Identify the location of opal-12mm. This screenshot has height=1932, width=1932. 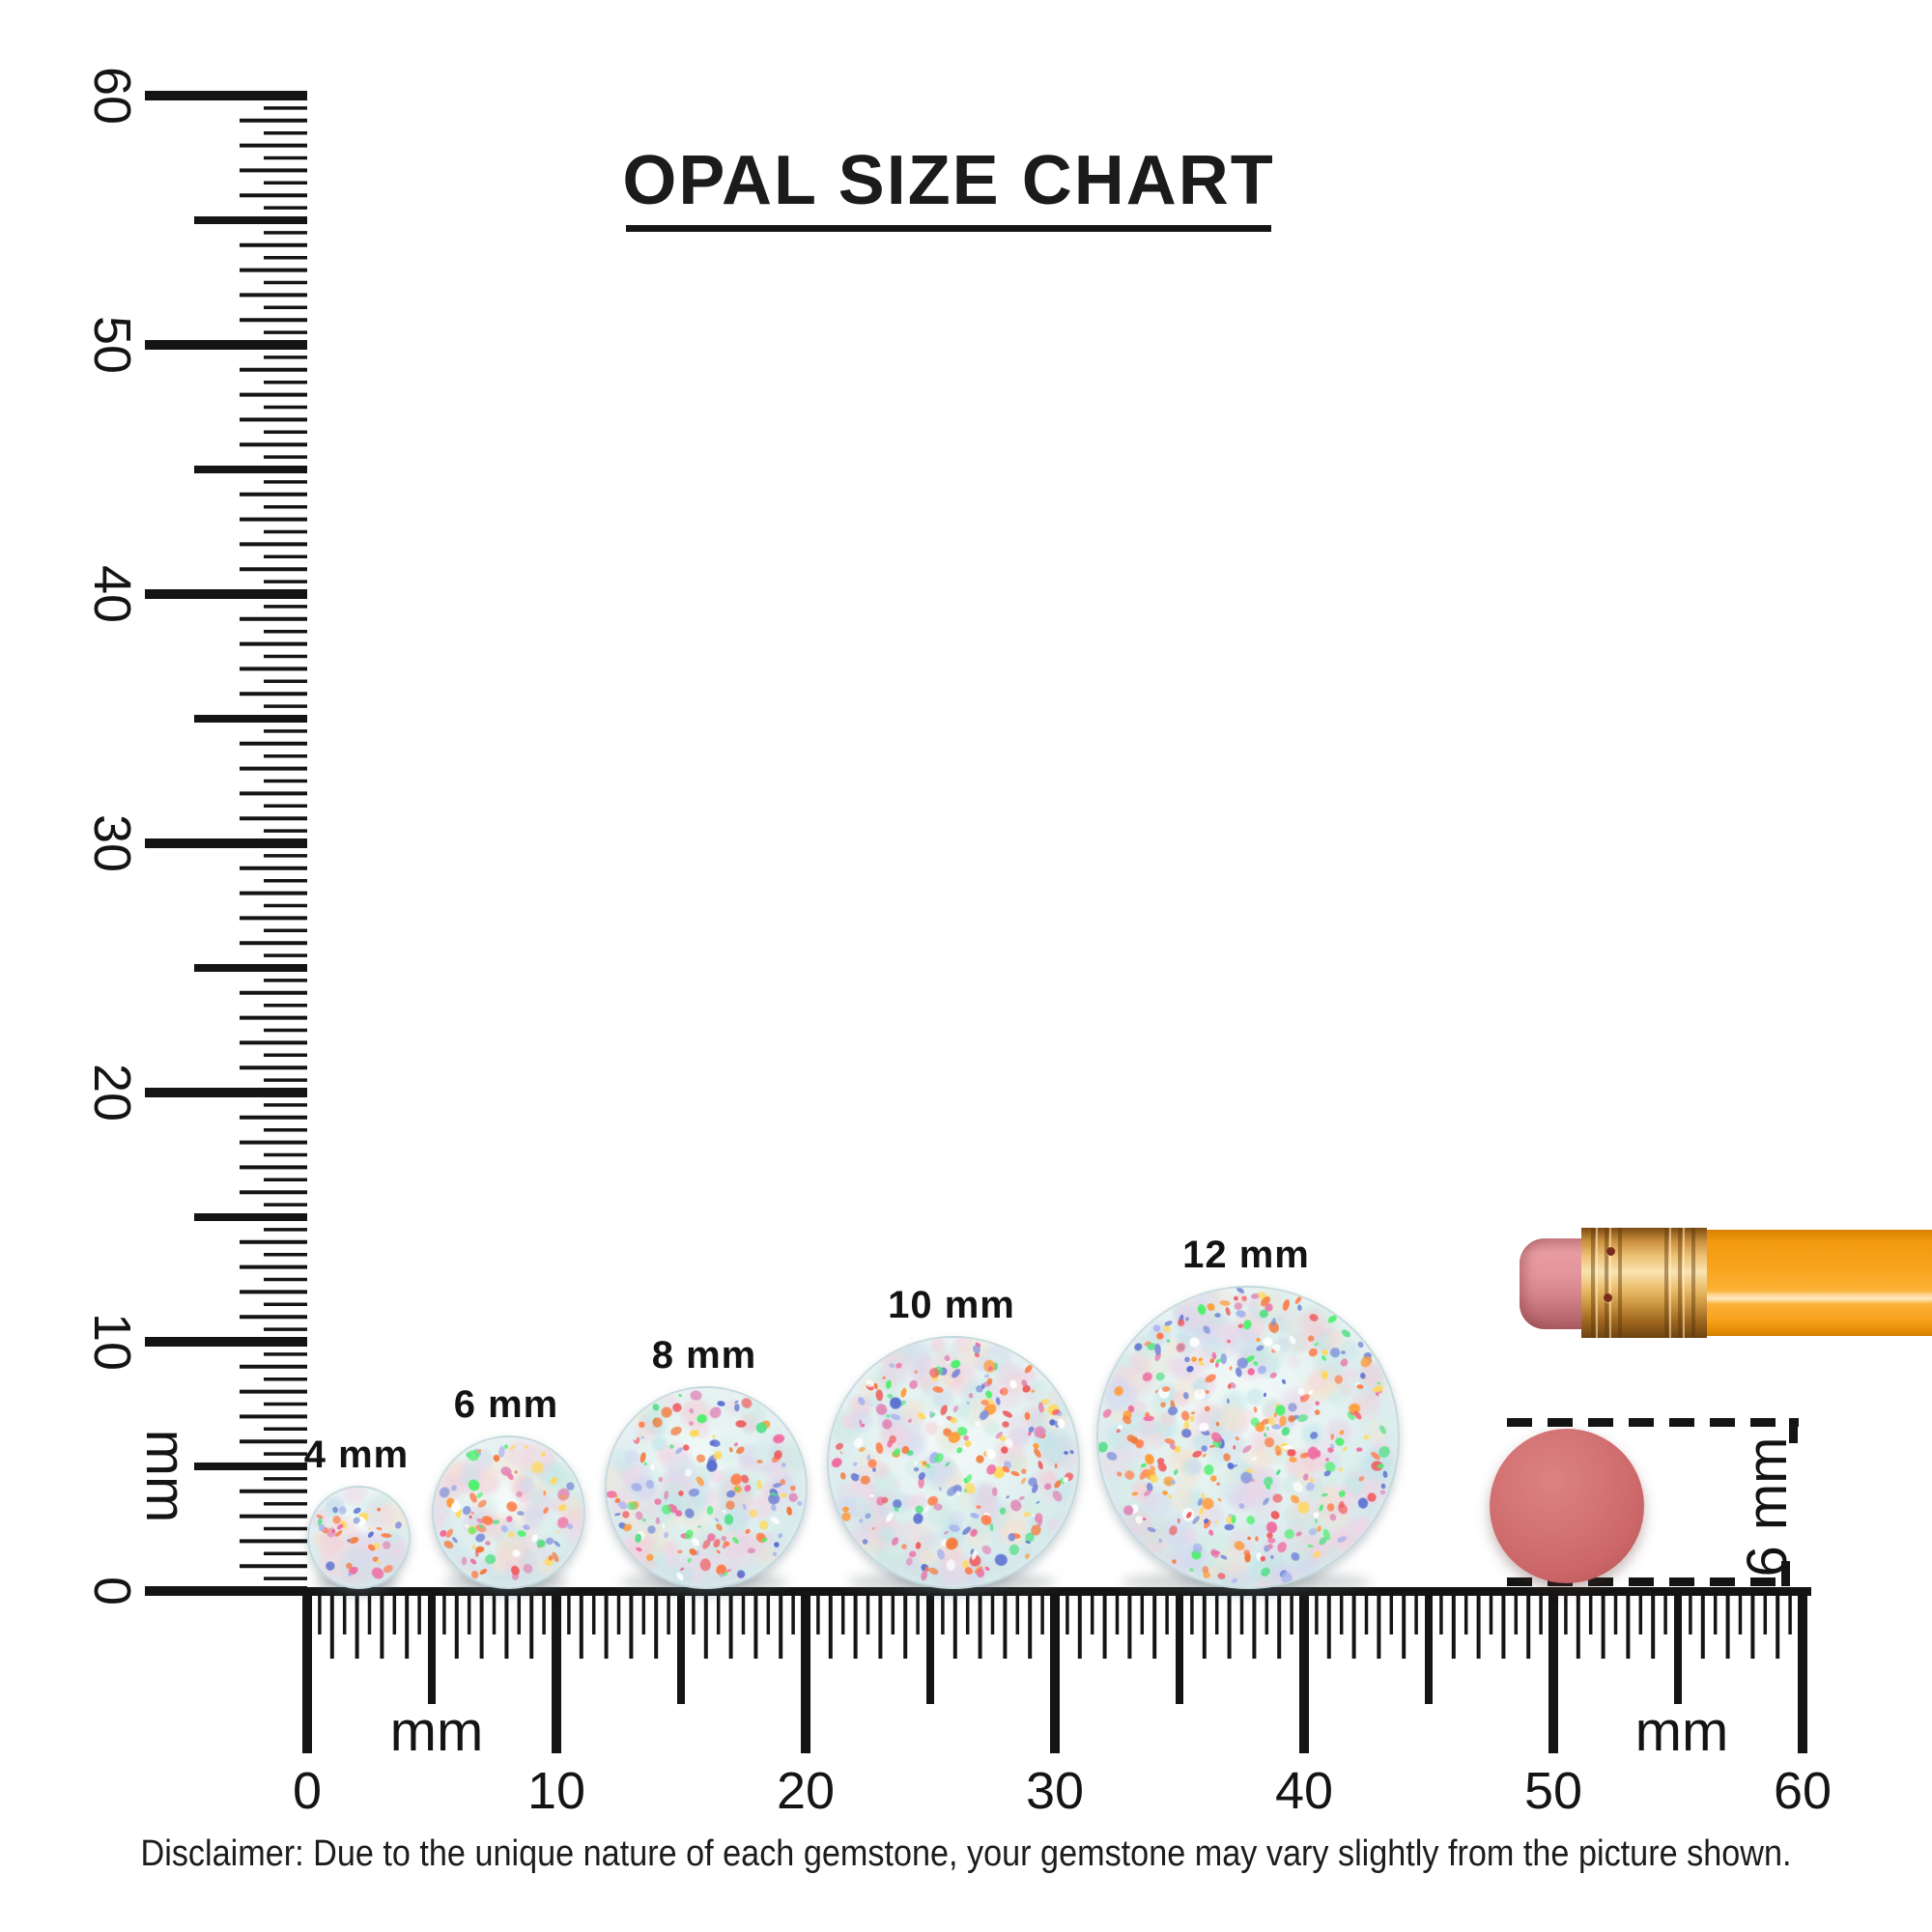
(1248, 1437).